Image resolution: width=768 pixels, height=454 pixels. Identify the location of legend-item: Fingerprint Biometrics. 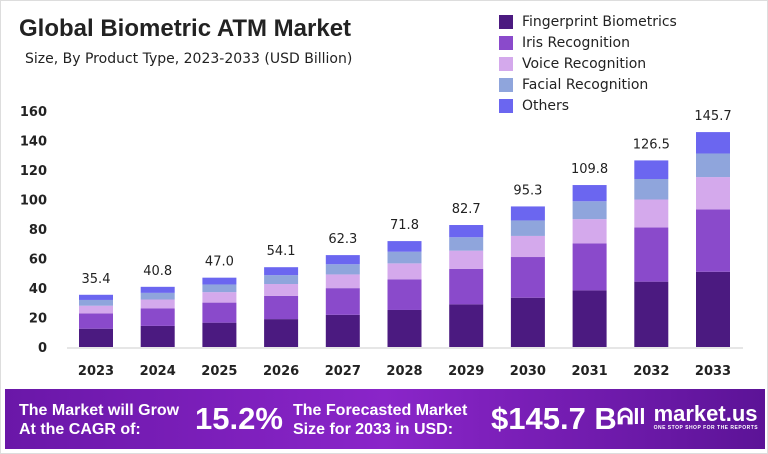
(588, 21).